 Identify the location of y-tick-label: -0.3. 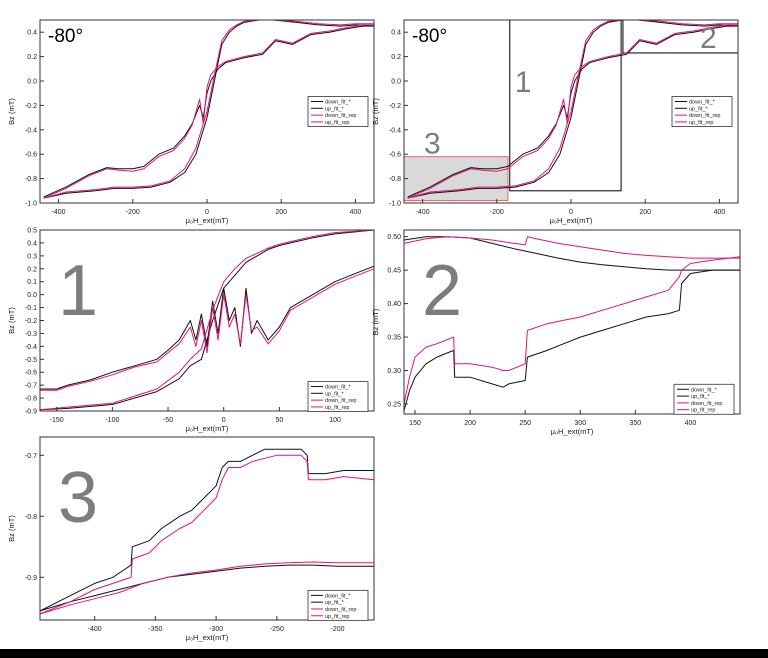
(31, 334).